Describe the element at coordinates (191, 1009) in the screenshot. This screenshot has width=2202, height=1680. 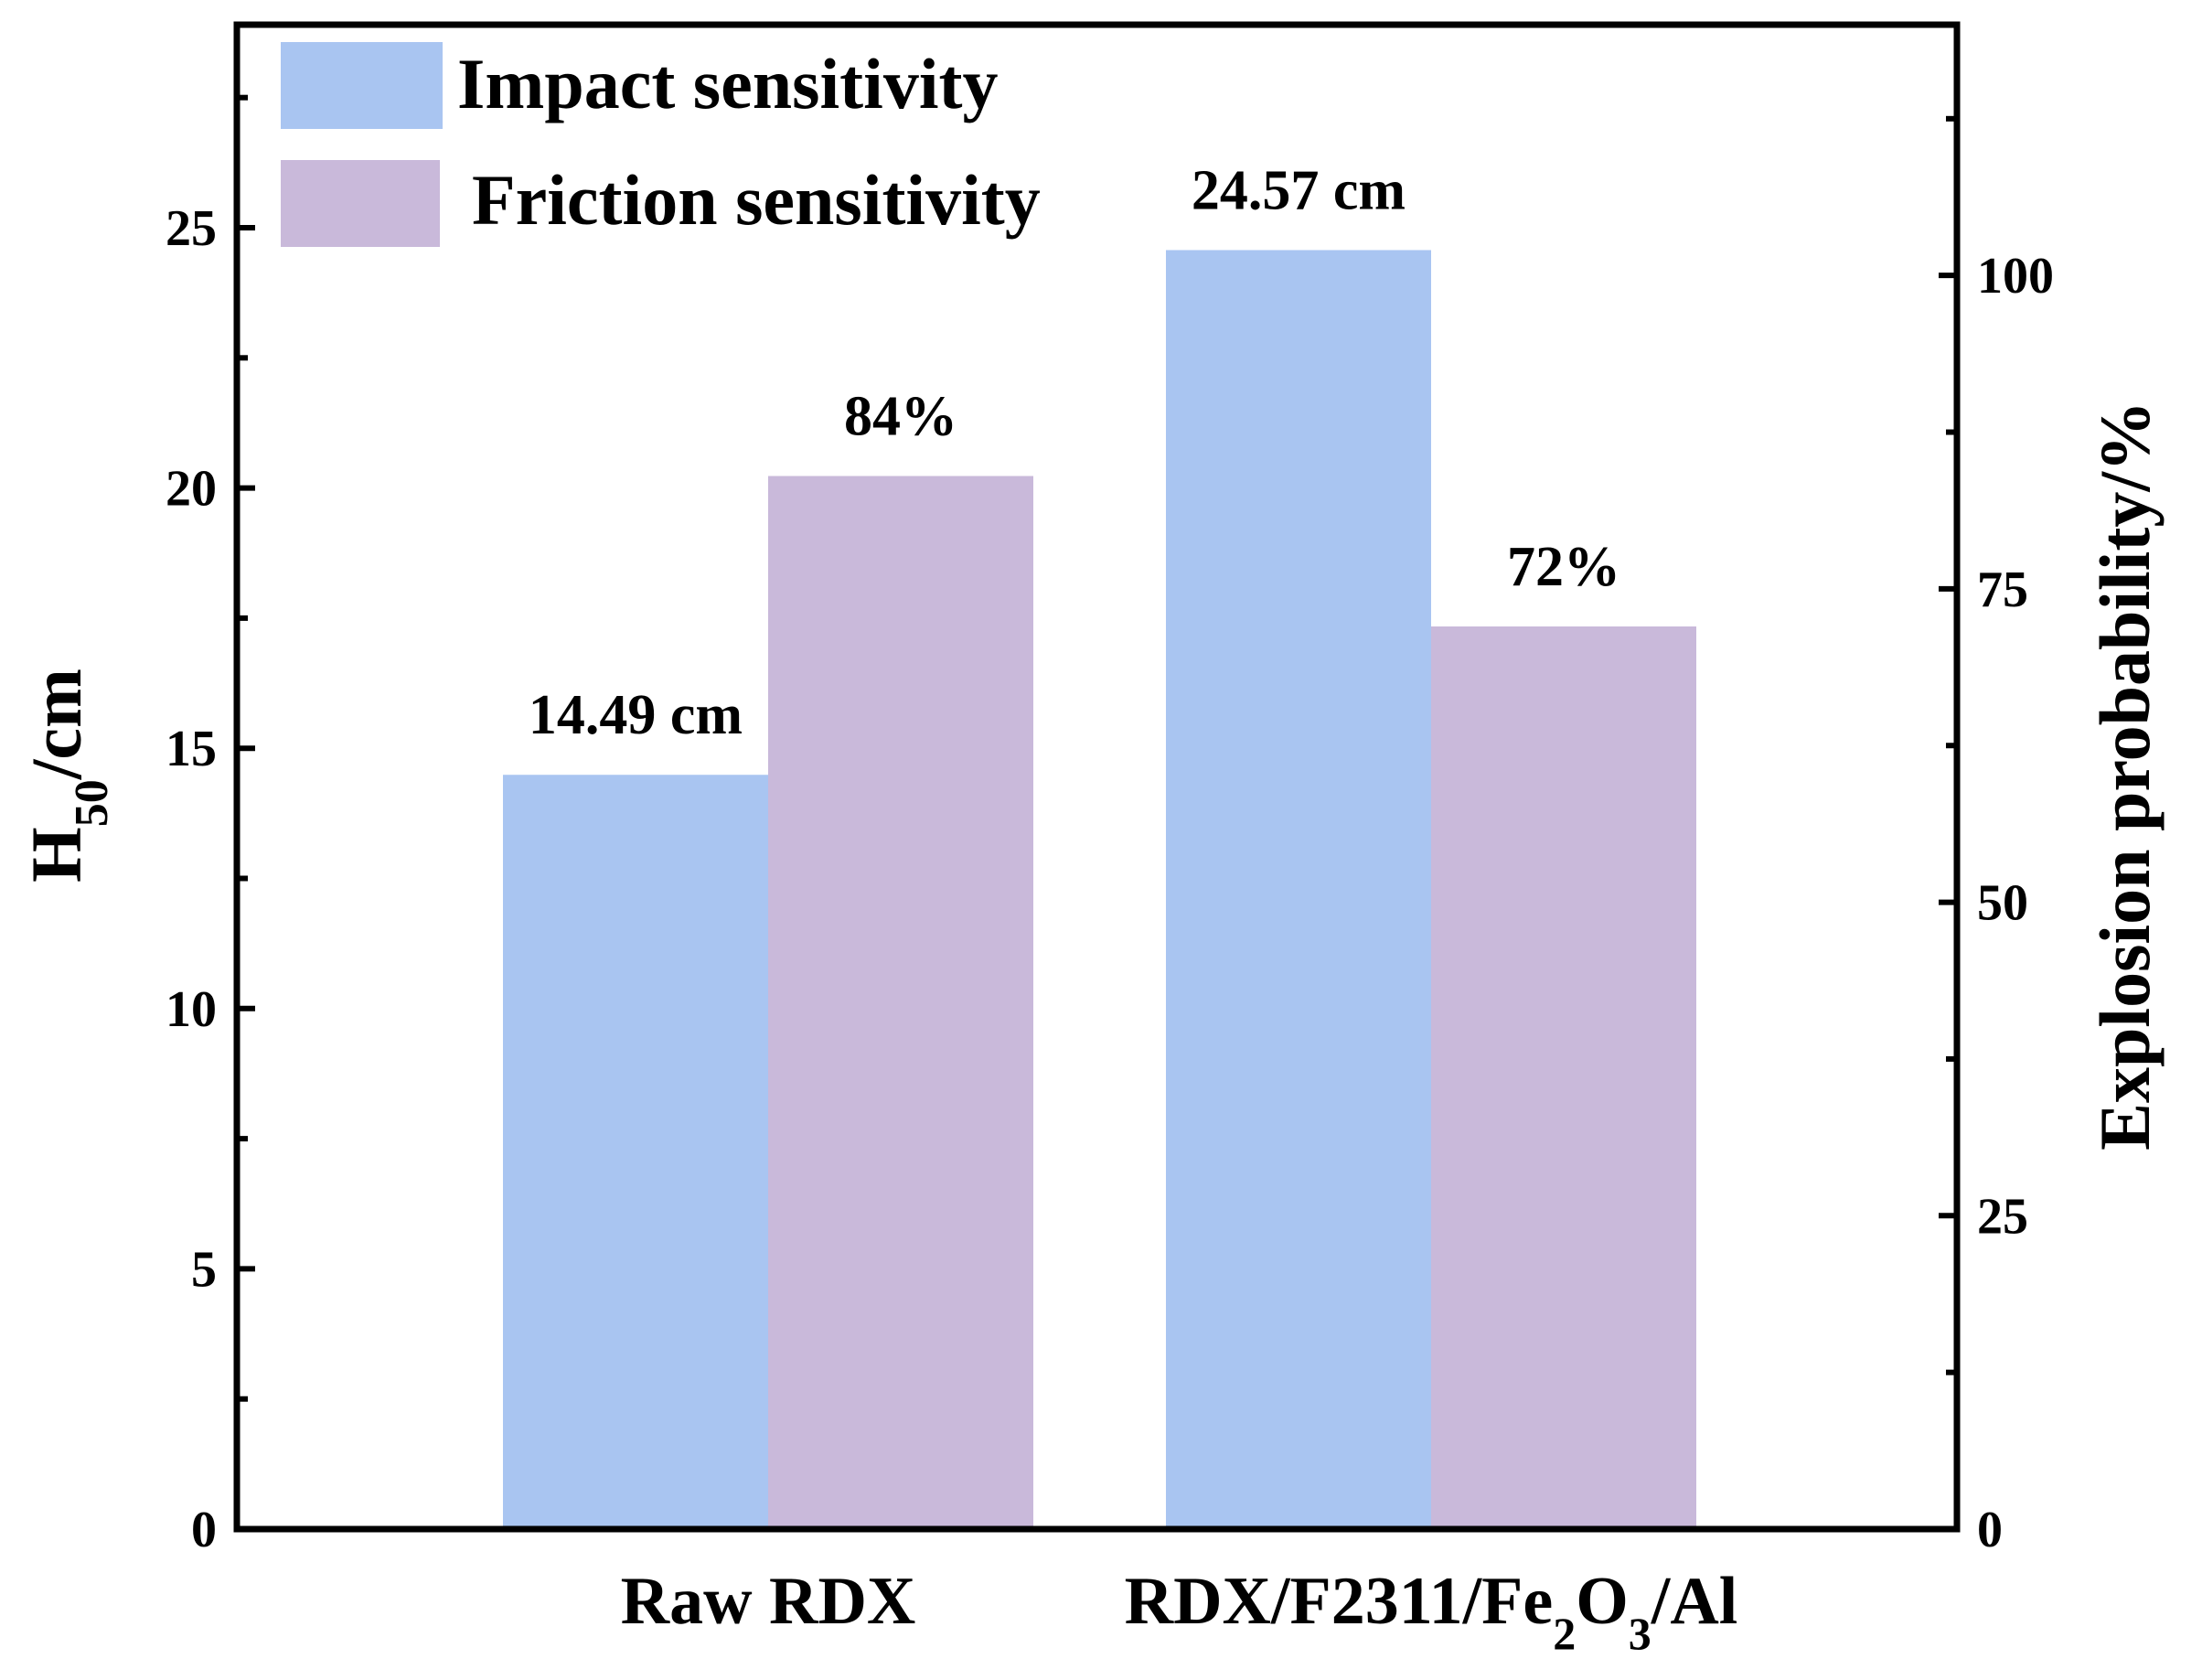
I see `y-left-tick-label: 10` at that location.